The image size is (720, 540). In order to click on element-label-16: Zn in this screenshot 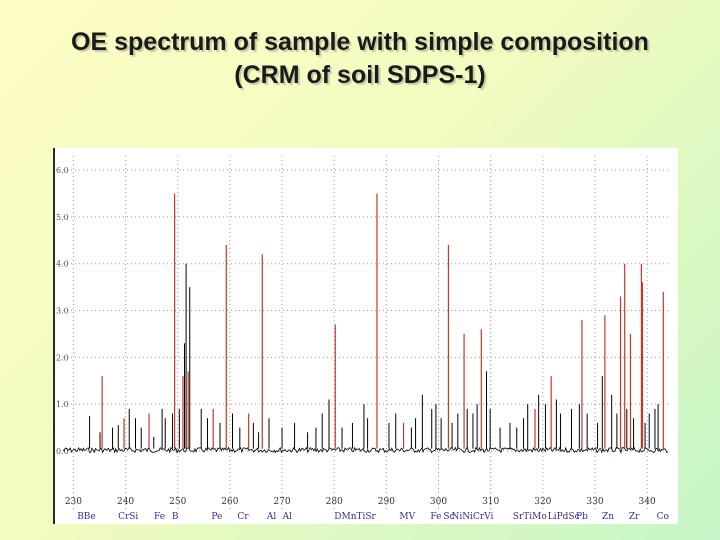, I will do `click(608, 517)`.